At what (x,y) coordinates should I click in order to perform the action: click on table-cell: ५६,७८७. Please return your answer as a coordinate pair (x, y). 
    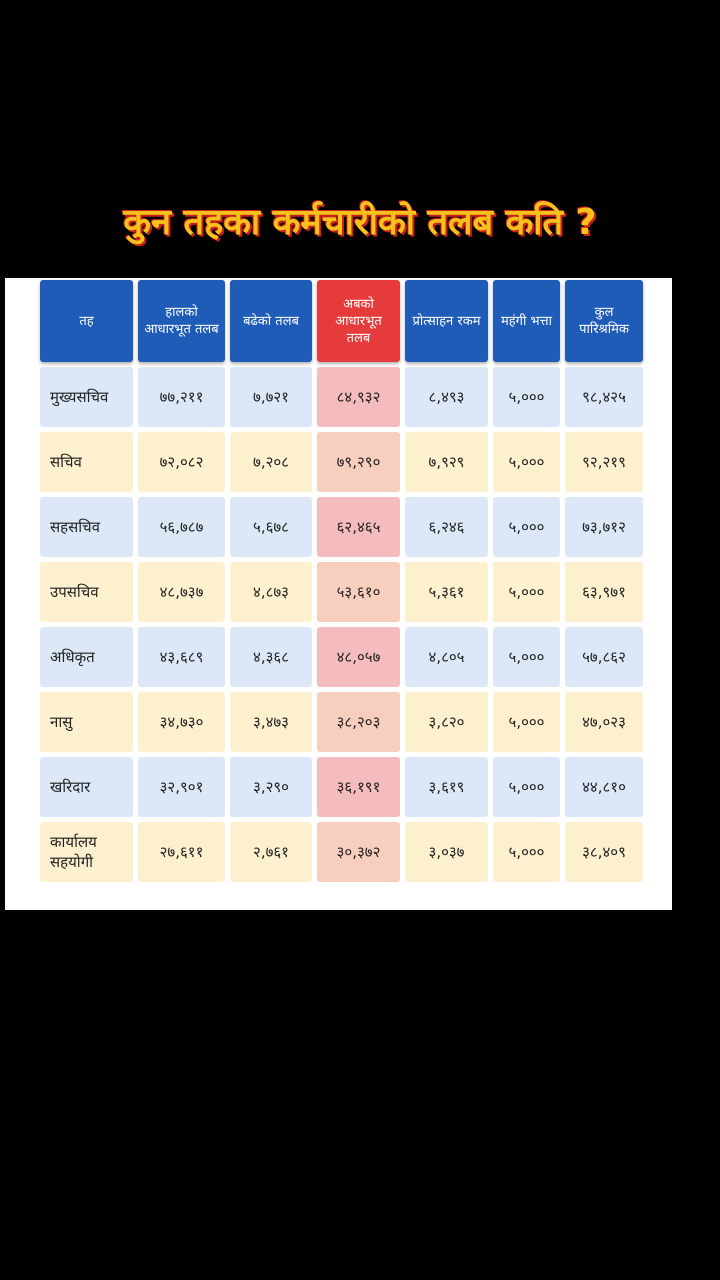
    Looking at the image, I should click on (181, 527).